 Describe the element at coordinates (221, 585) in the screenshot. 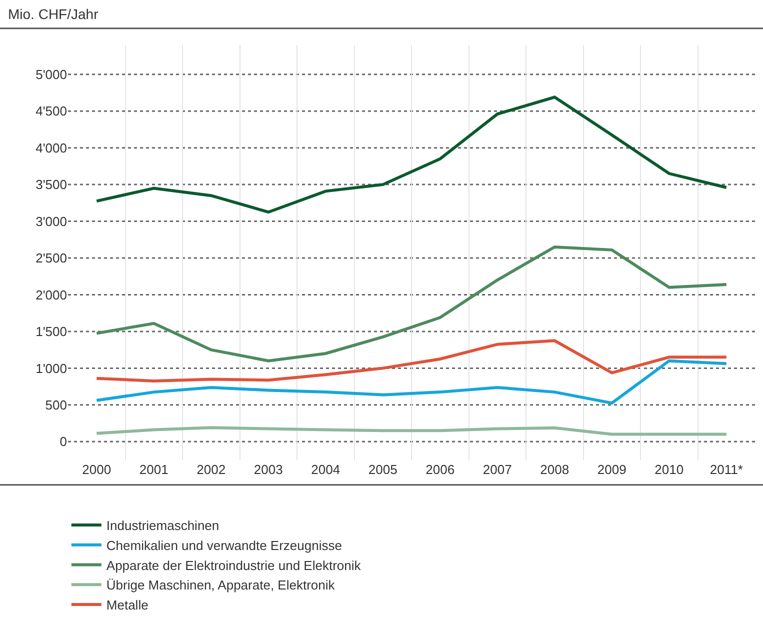

I see `legend-label: Übrige Maschinen, Apparate, Elektronik` at that location.